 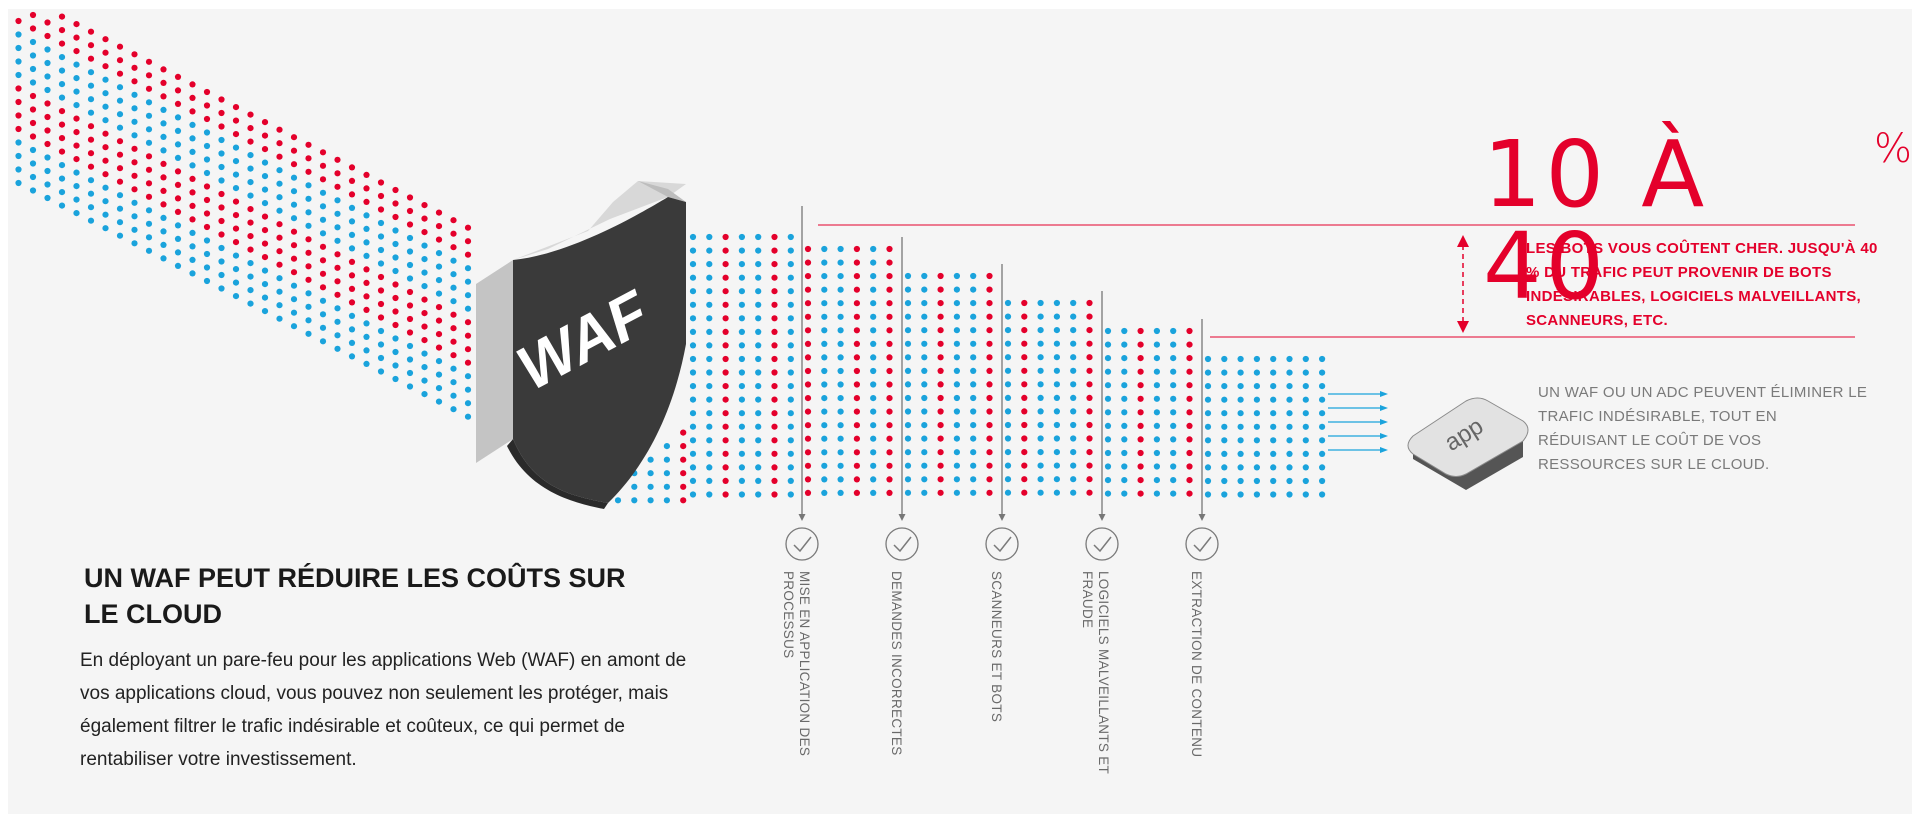 I want to click on filter-label-scanneurs: SCANNEURS ET BOTS, so click(x=996, y=647).